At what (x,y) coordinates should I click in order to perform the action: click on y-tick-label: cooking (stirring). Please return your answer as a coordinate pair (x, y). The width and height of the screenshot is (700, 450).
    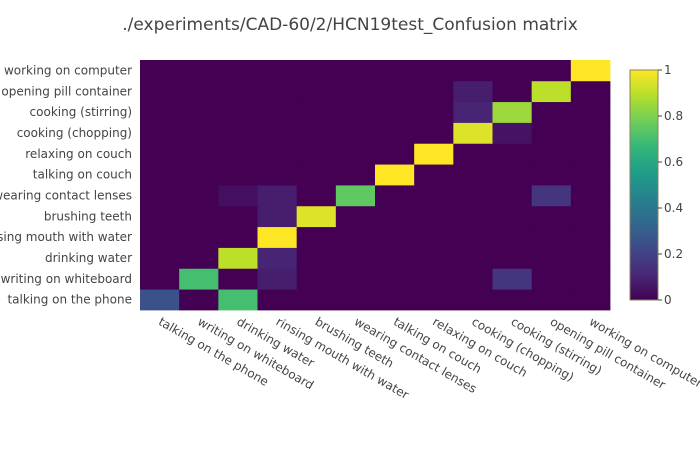
    Looking at the image, I should click on (81, 112).